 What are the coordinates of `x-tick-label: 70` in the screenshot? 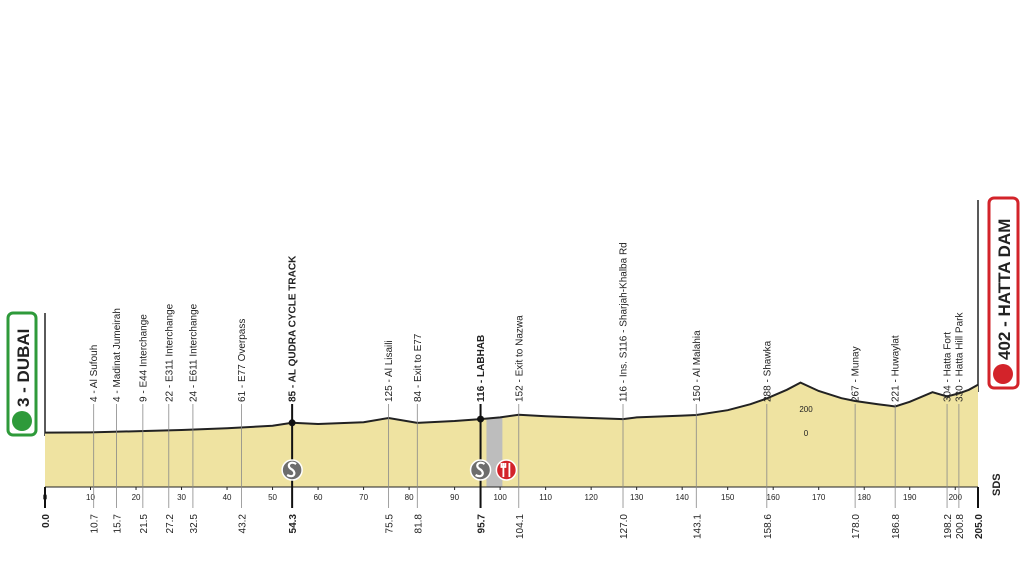 It's located at (363, 497).